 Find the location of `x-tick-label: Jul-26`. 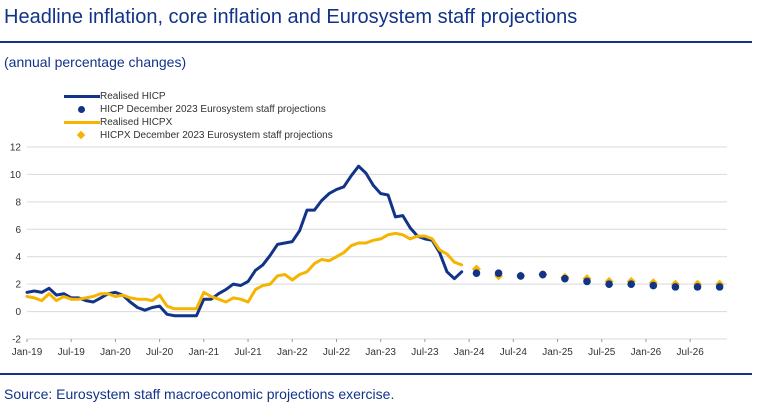

x-tick-label: Jul-26 is located at coordinates (691, 352).